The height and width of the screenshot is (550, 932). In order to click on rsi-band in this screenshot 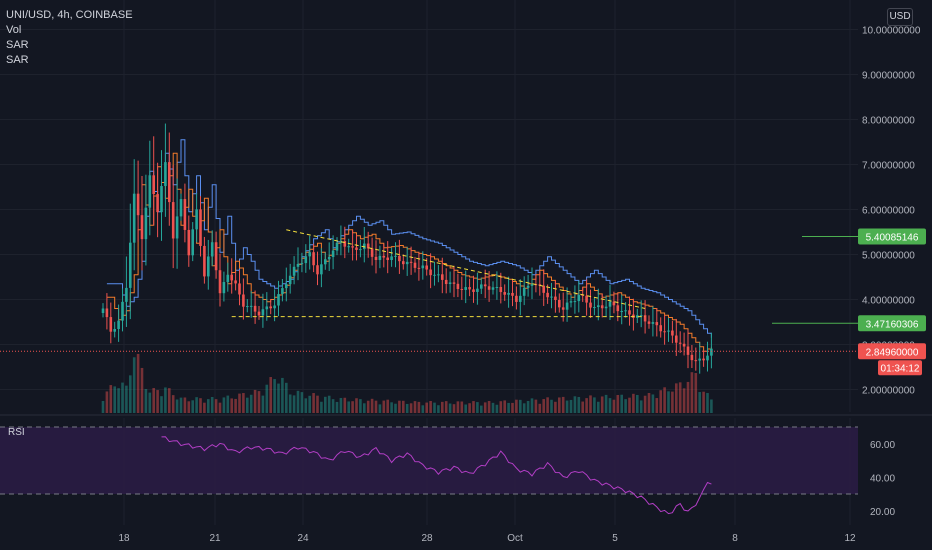, I will do `click(429, 460)`.